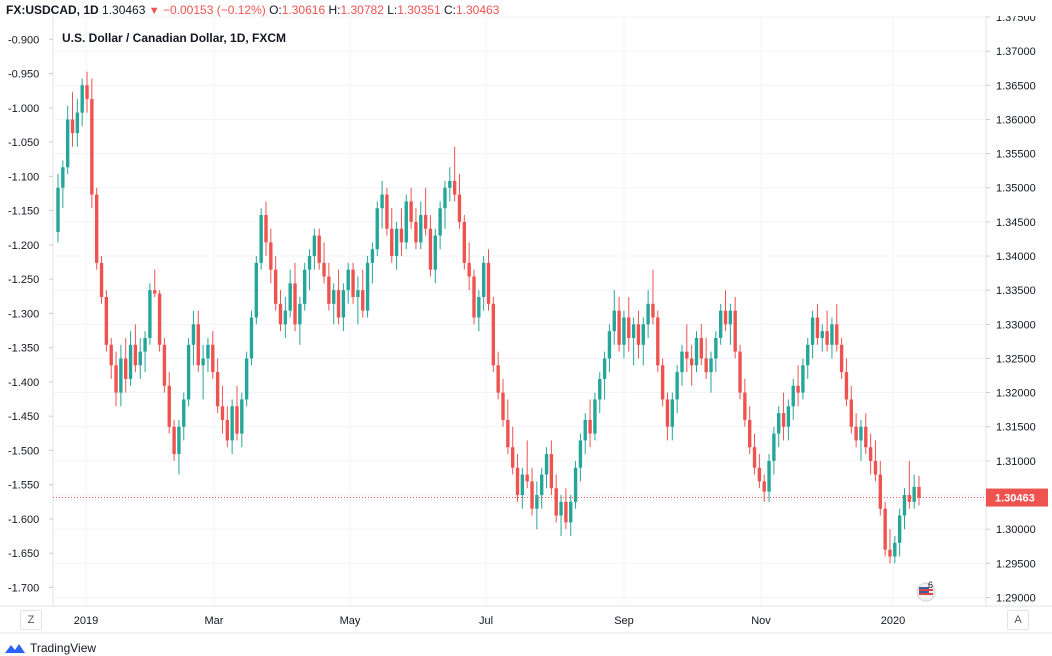 The image size is (1052, 656). I want to click on left-axis-tick-label: -1.700, so click(23, 588).